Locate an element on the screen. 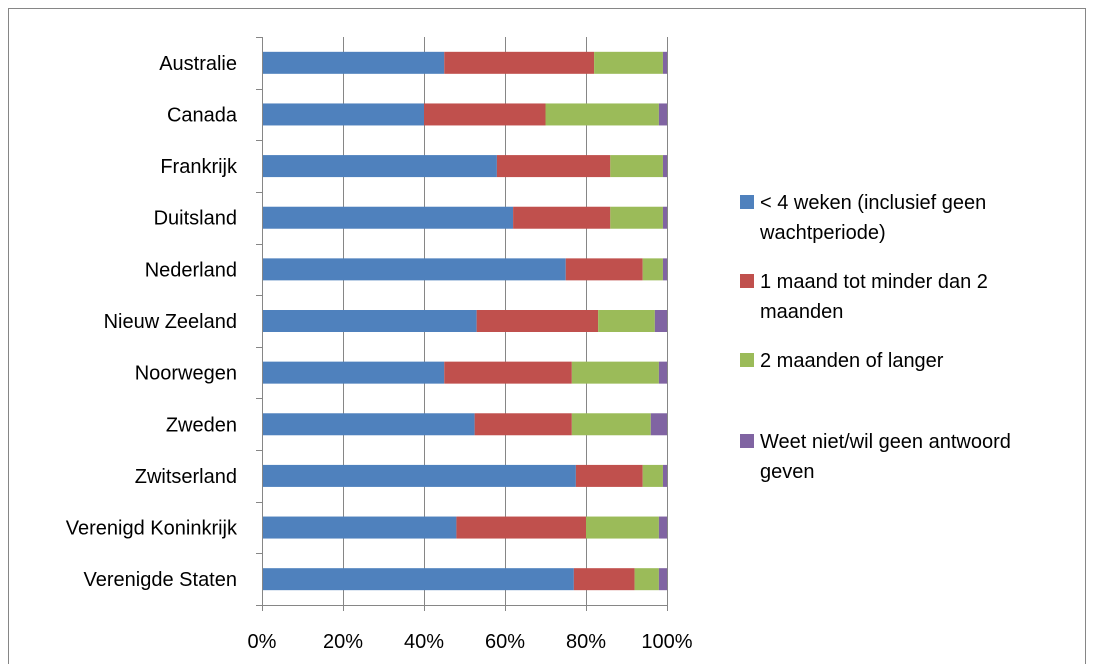 The image size is (1095, 664). category-label: Australie is located at coordinates (198, 64).